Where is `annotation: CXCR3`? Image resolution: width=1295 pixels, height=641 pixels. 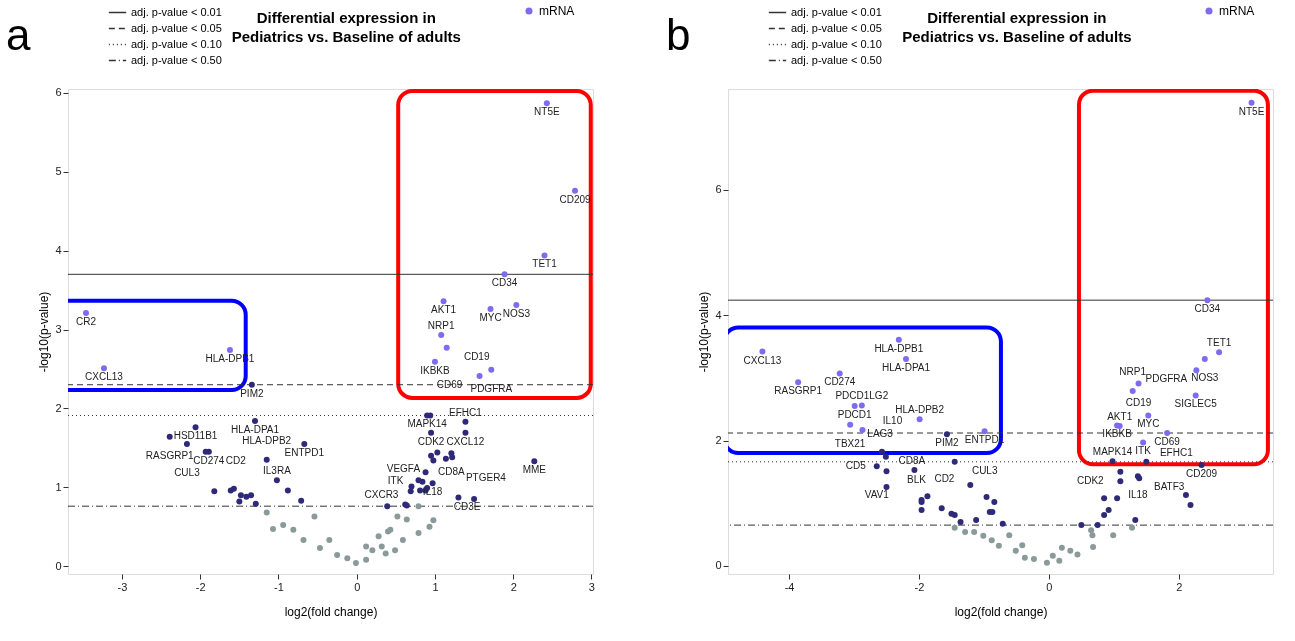
annotation: CXCR3 is located at coordinates (381, 495).